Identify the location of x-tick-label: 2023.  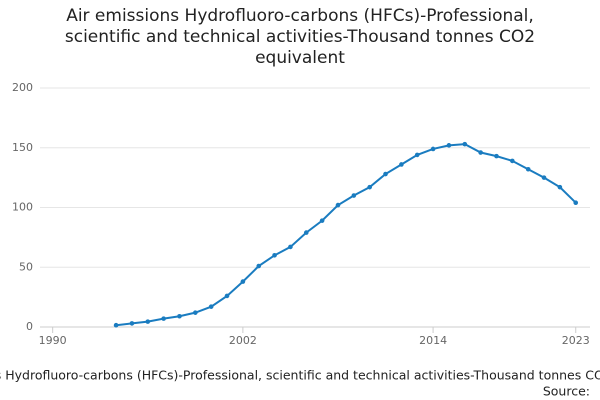
(576, 340).